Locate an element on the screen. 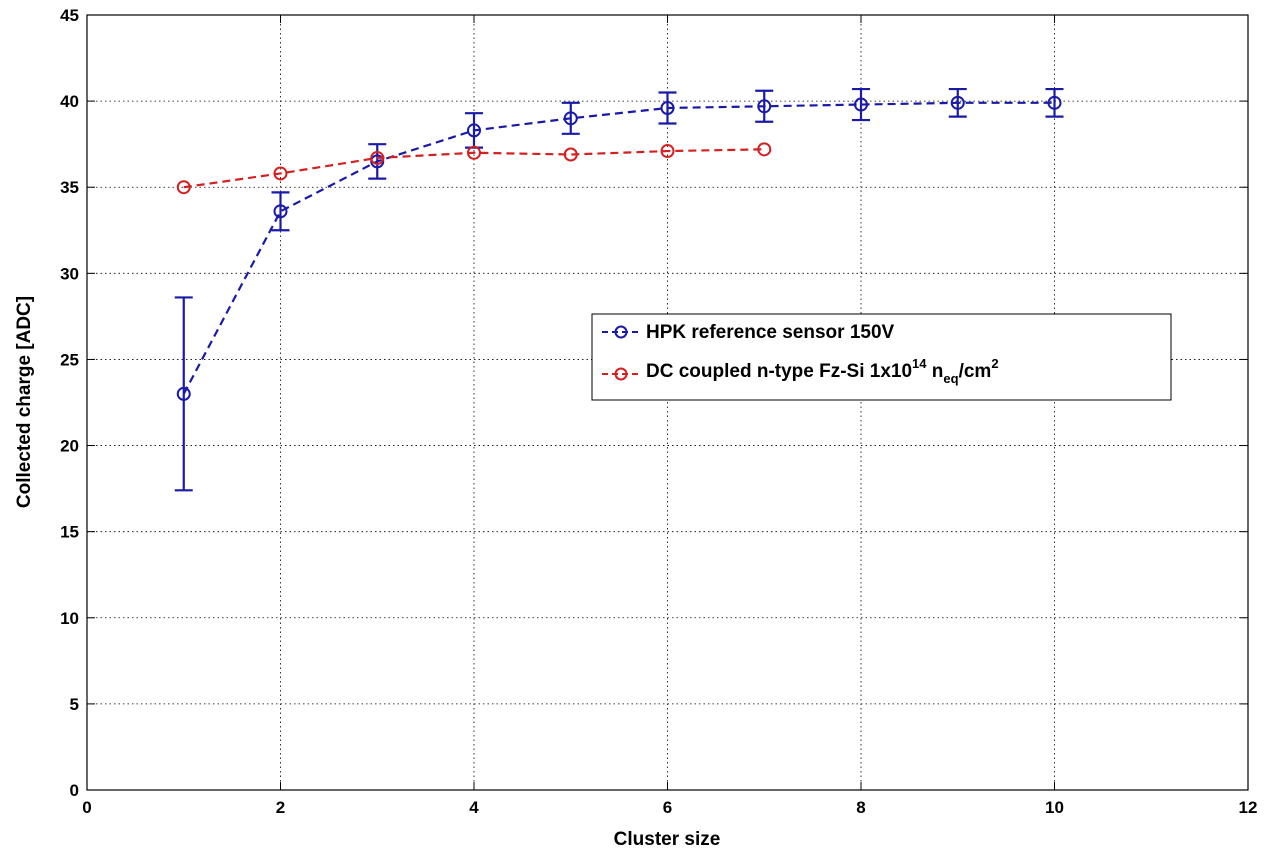  legend-label-series-2-unit-exp: 2 is located at coordinates (994, 363).